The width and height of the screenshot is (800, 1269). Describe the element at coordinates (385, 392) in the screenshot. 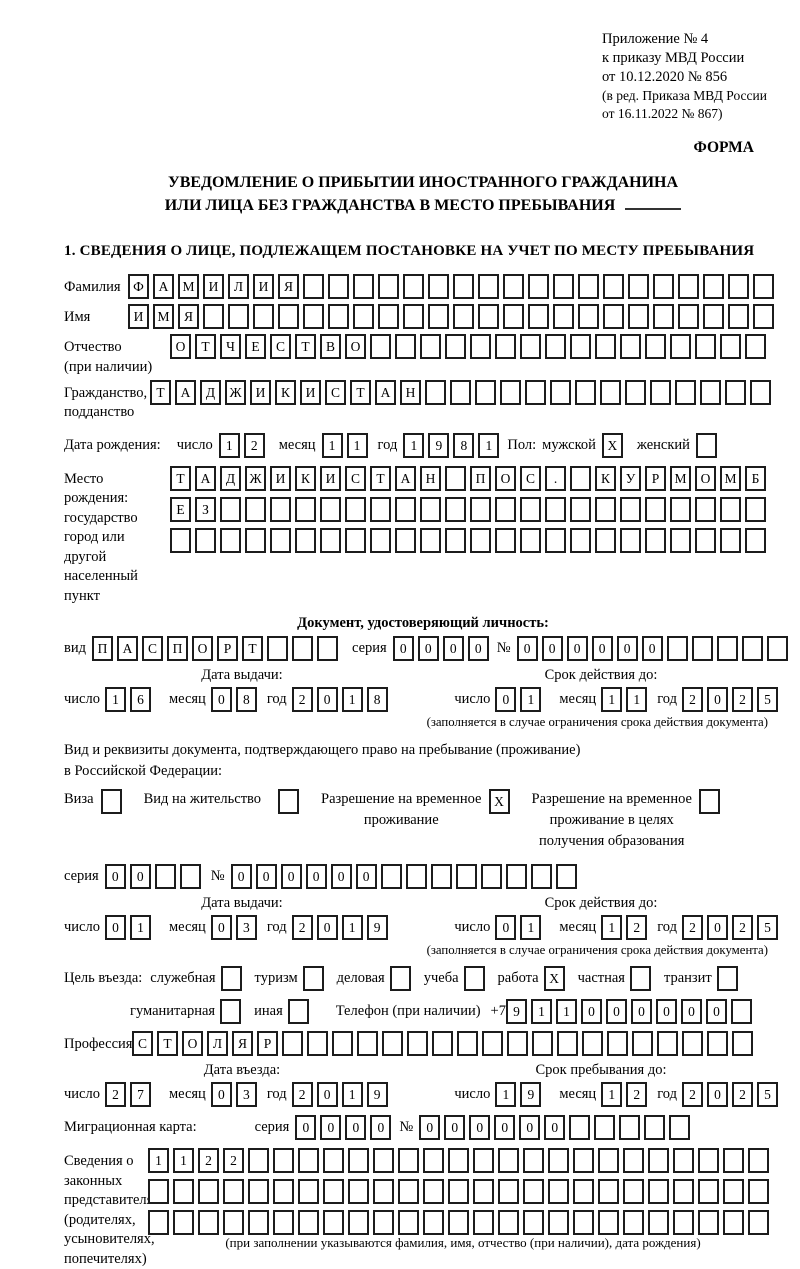

I see `char-cell: А` at that location.